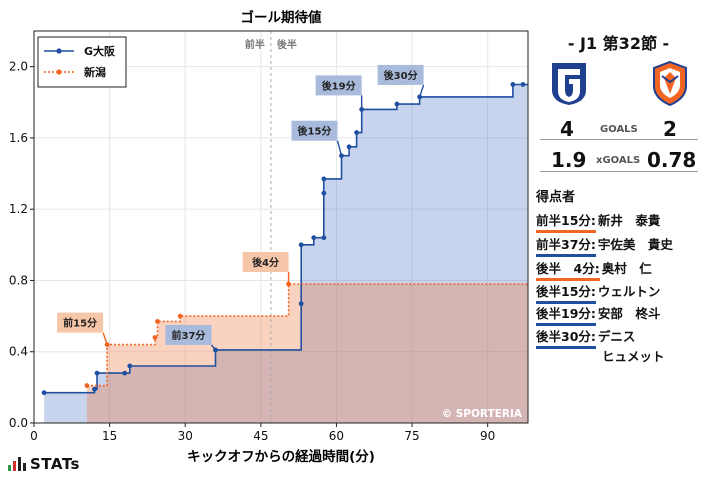 This screenshot has height=479, width=707. What do you see at coordinates (281, 17) in the screenshot?
I see `chart-title: ゴール期待値` at bounding box center [281, 17].